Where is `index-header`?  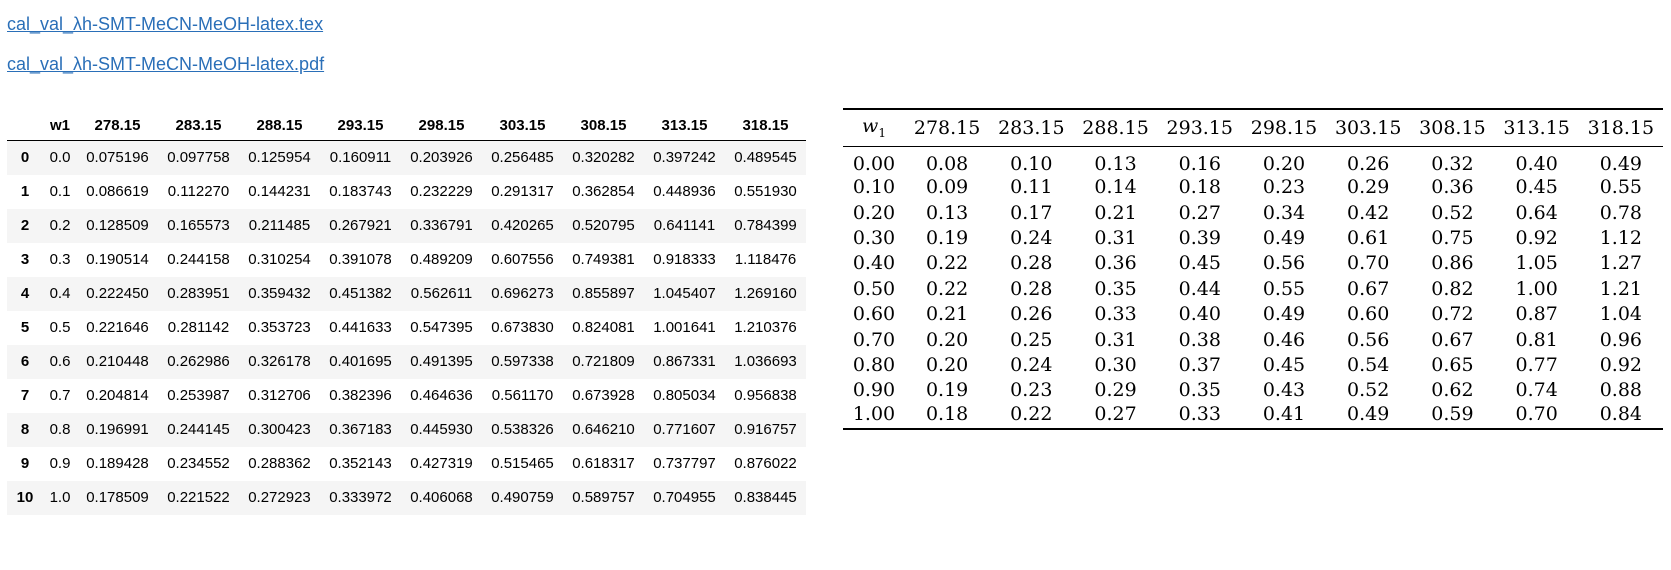
index-header is located at coordinates (25, 125).